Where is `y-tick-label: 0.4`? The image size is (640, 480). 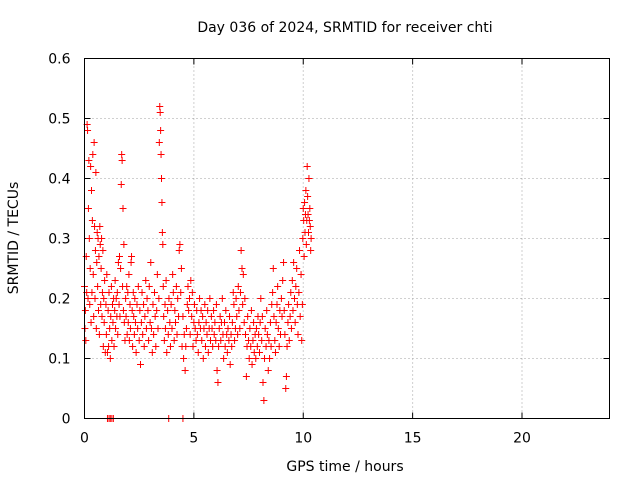 y-tick-label: 0.4 is located at coordinates (59, 180).